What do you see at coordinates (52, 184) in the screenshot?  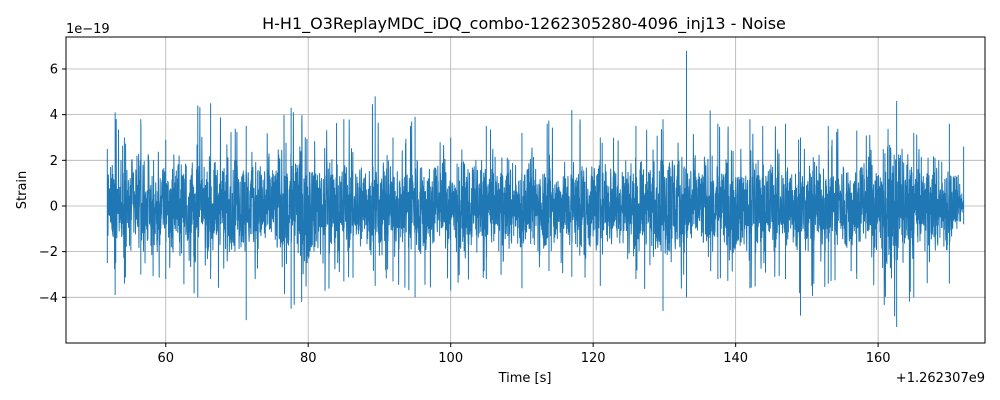 I see `y-axis-ticks: −4 −2 0 2 4 6` at bounding box center [52, 184].